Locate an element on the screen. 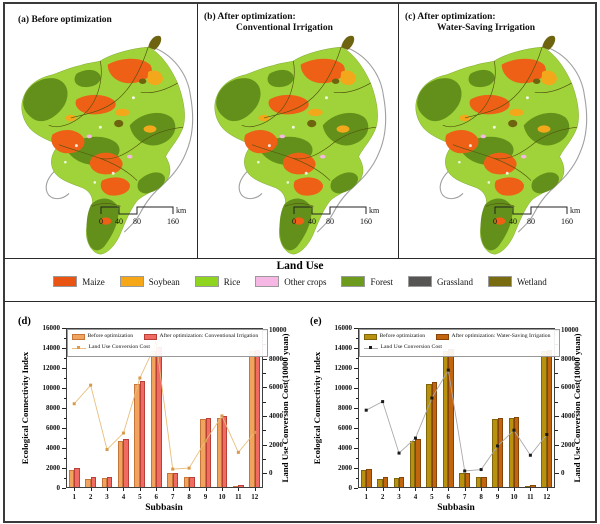 This screenshot has height=524, width=600. right-axis-tick-label: 2000 is located at coordinates (568, 444).